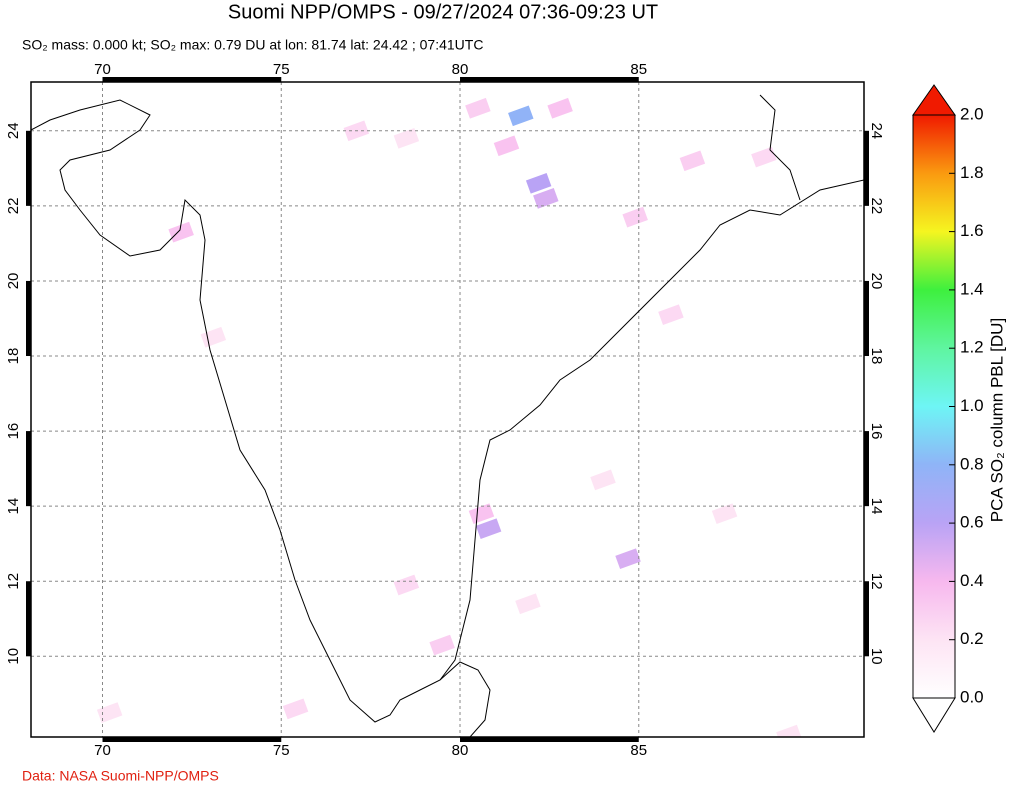 This screenshot has width=1015, height=805. Describe the element at coordinates (972, 113) in the screenshot. I see `colorbar-tick-label: 2.0` at that location.